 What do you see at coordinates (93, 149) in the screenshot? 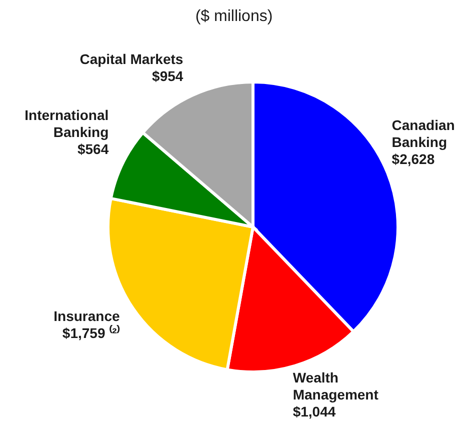
I see `data-label: $564` at bounding box center [93, 149].